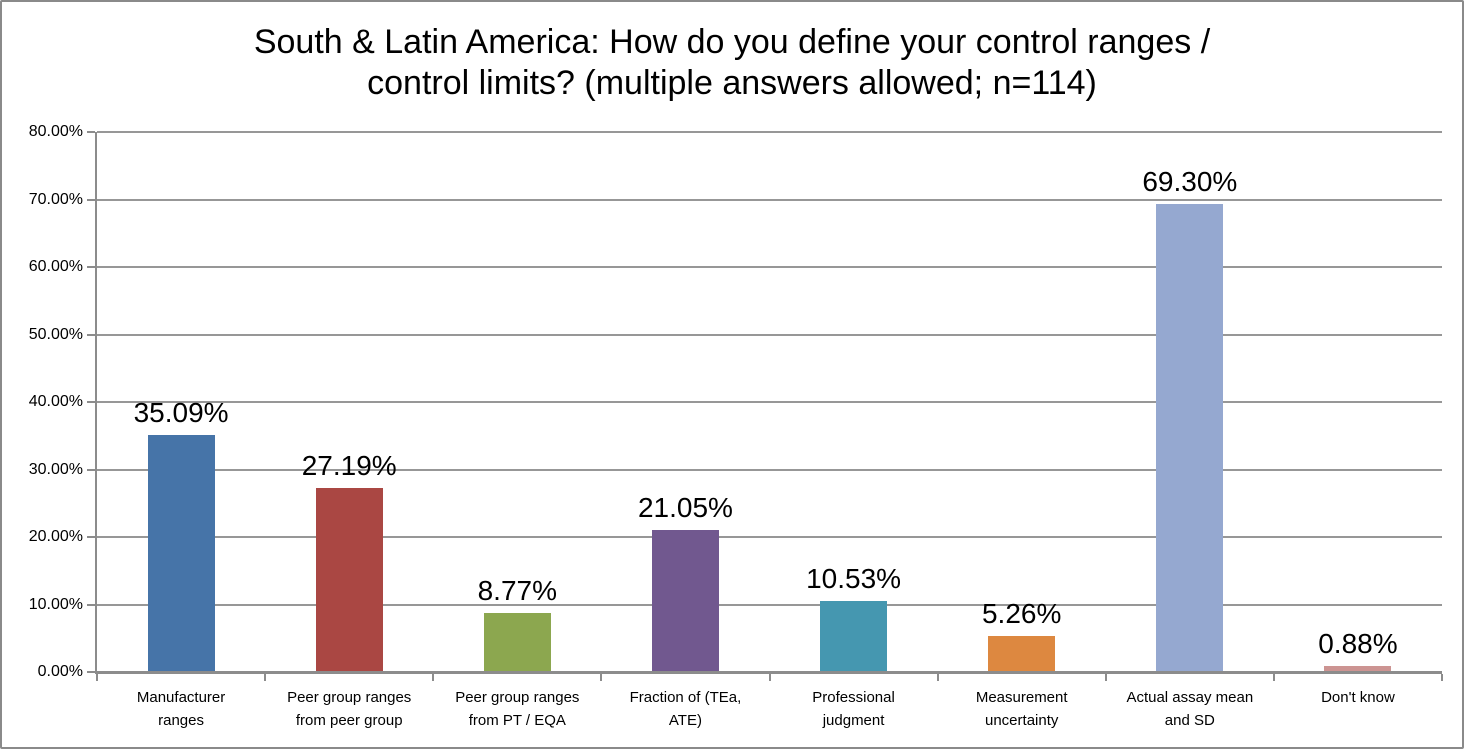 This screenshot has height=749, width=1464. What do you see at coordinates (685, 720) in the screenshot?
I see `x-axis-category-label-line: ATE)` at bounding box center [685, 720].